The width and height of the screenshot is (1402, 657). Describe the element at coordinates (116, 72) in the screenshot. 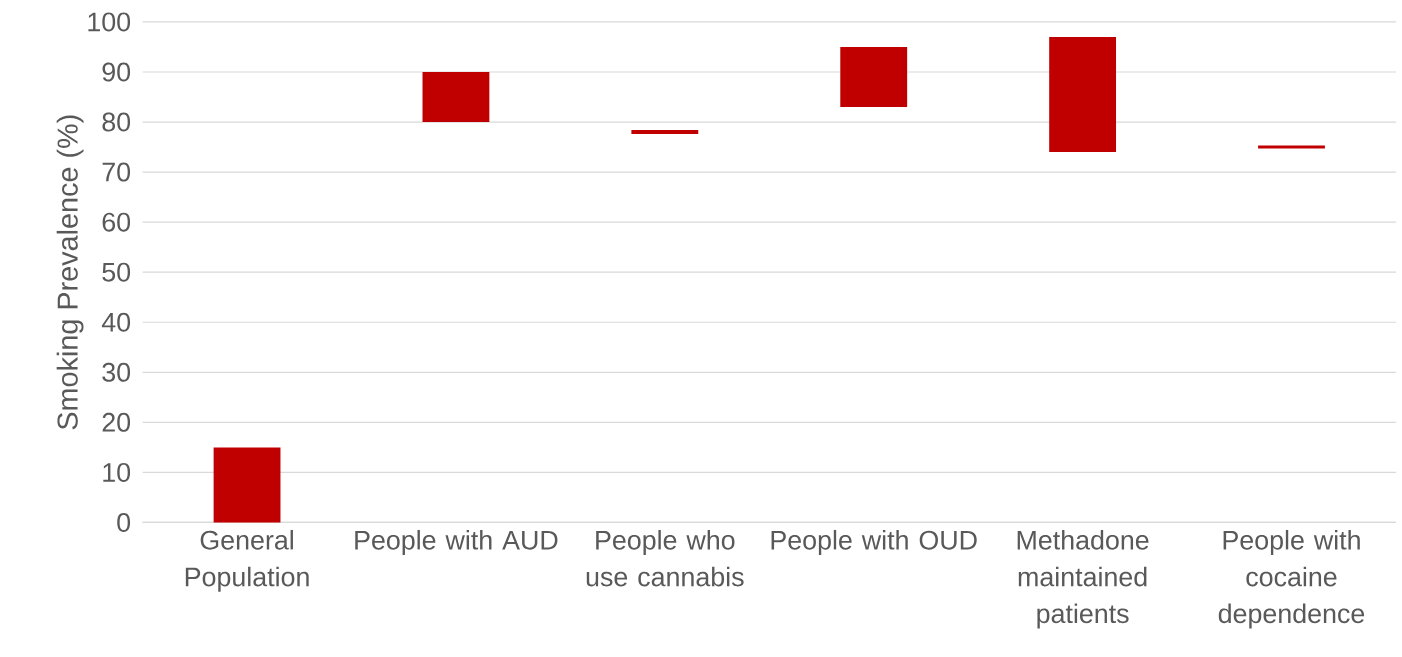

I see `y-tick-label: 90` at that location.